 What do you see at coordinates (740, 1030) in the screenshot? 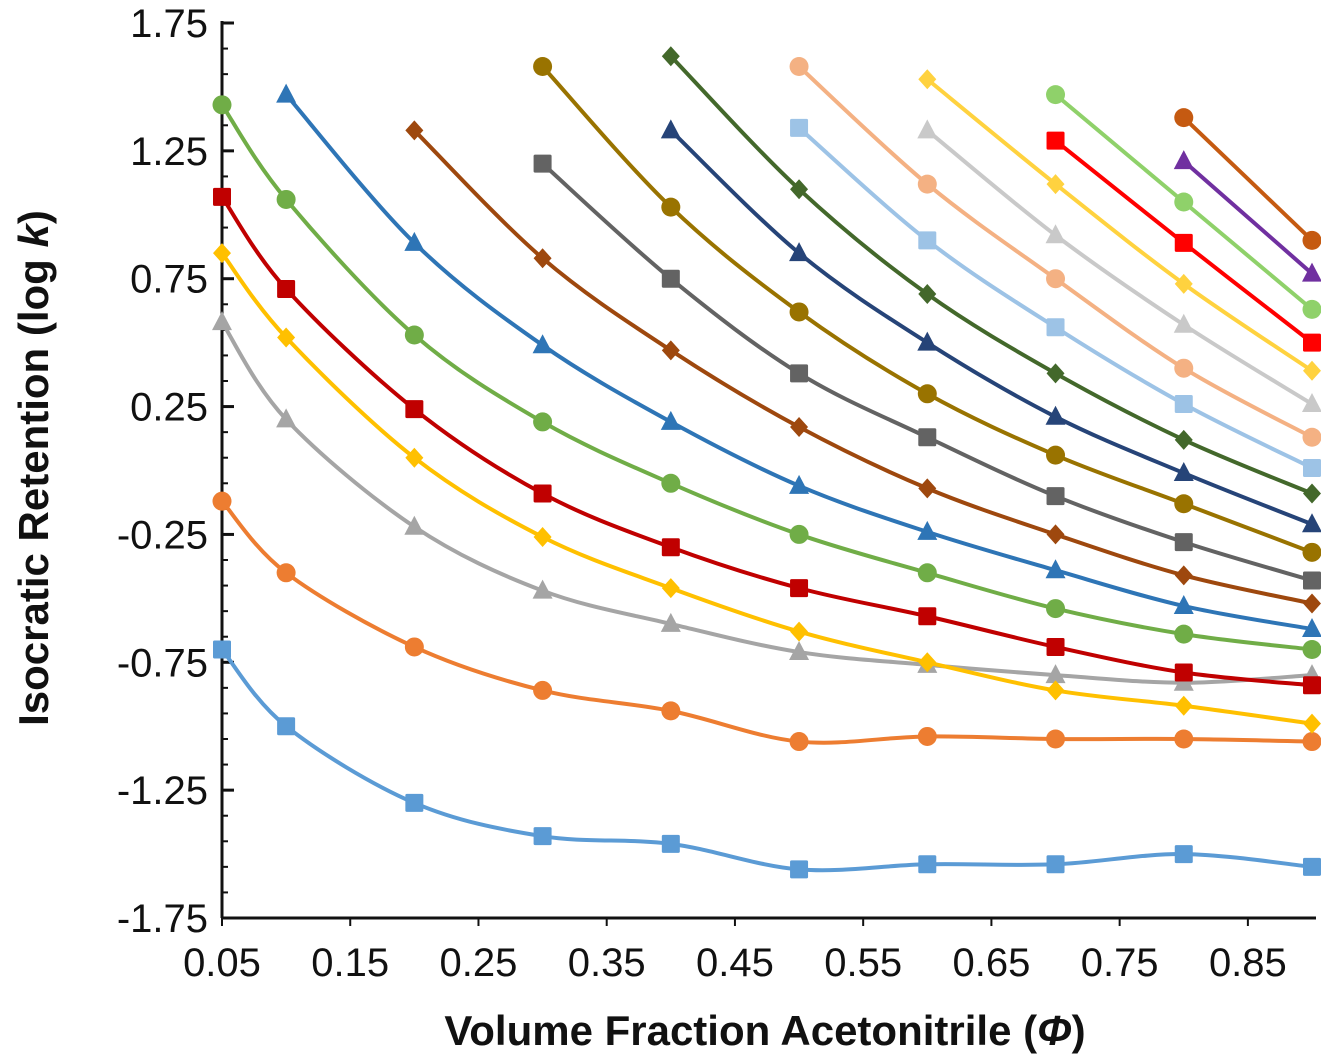
I see `x-axis-title-text: Volume Fraction Acetonitrile (` at bounding box center [740, 1030].